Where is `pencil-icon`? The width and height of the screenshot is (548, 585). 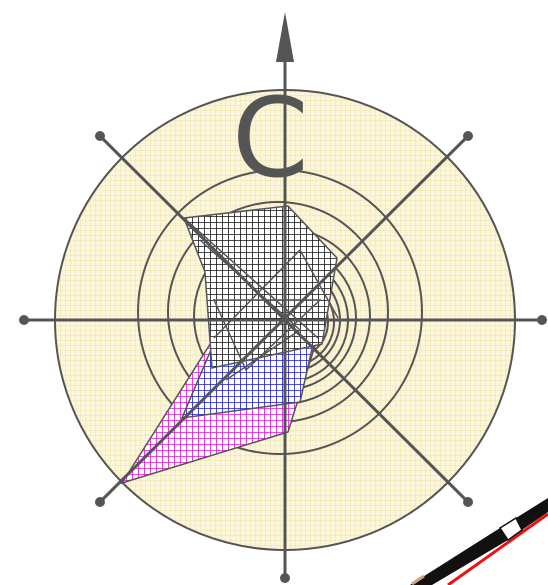 pencil-icon is located at coordinates (479, 541).